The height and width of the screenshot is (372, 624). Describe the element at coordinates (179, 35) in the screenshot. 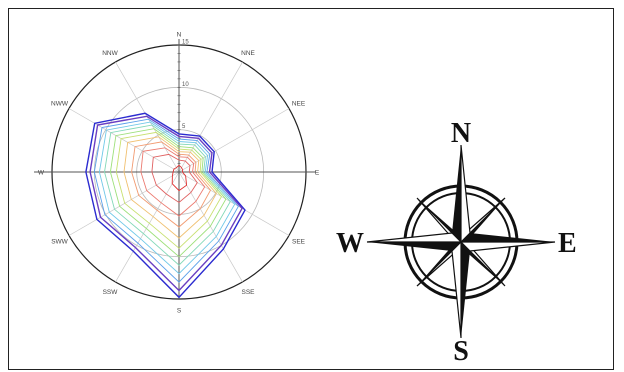

I see `direction-label: N` at that location.